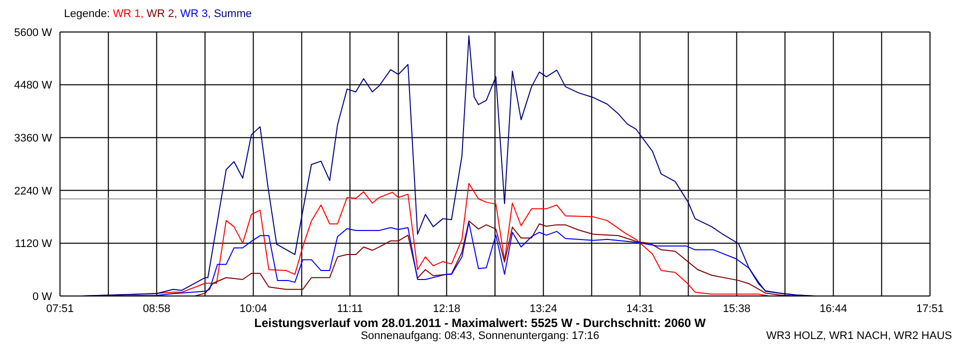 Image resolution: width=960 pixels, height=360 pixels. Describe the element at coordinates (162, 15) in the screenshot. I see `text: WR 2,` at that location.